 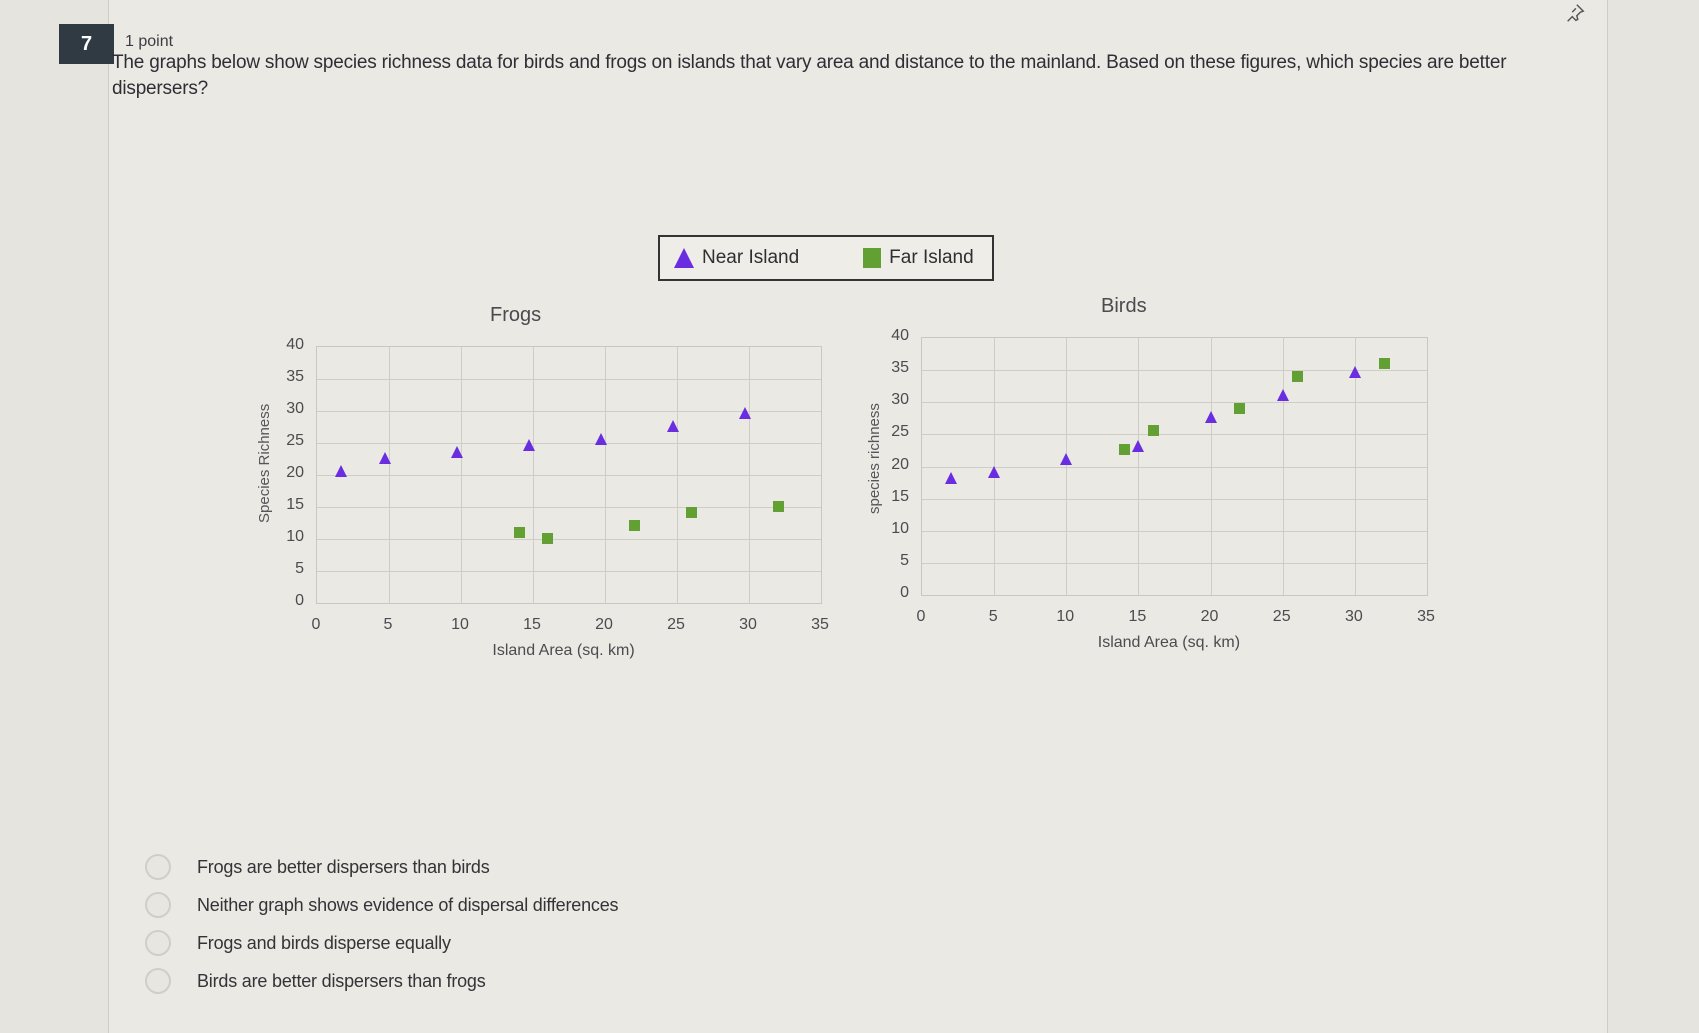 I want to click on question-points: 1 point, so click(x=149, y=41).